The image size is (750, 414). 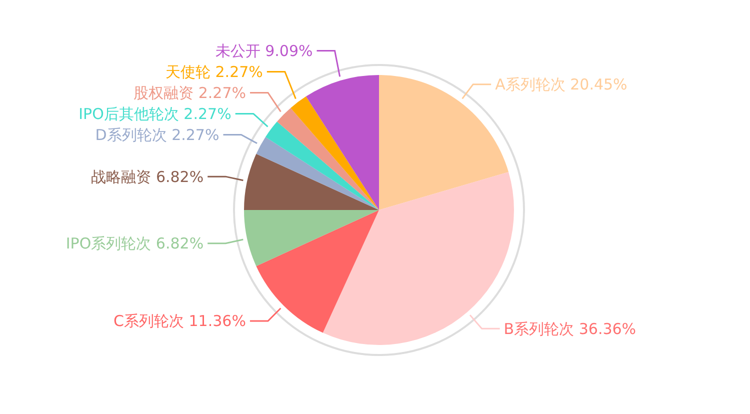 What do you see at coordinates (147, 177) in the screenshot?
I see `slice-label: 战略融资 6.82%` at bounding box center [147, 177].